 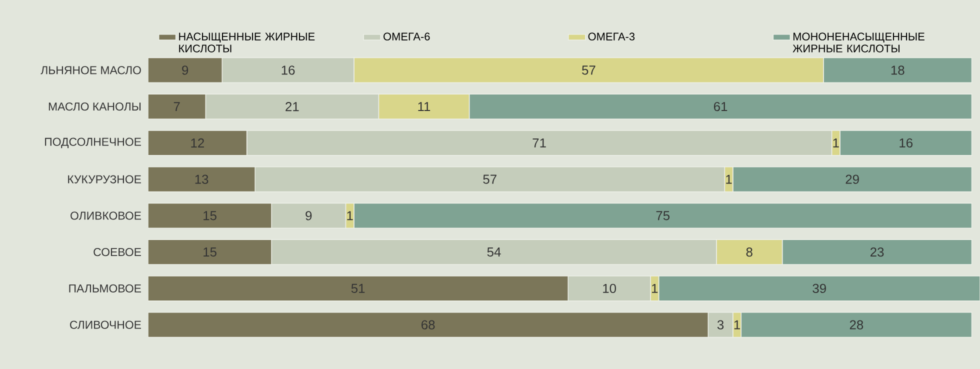 I want to click on data-label: 7, so click(x=177, y=107).